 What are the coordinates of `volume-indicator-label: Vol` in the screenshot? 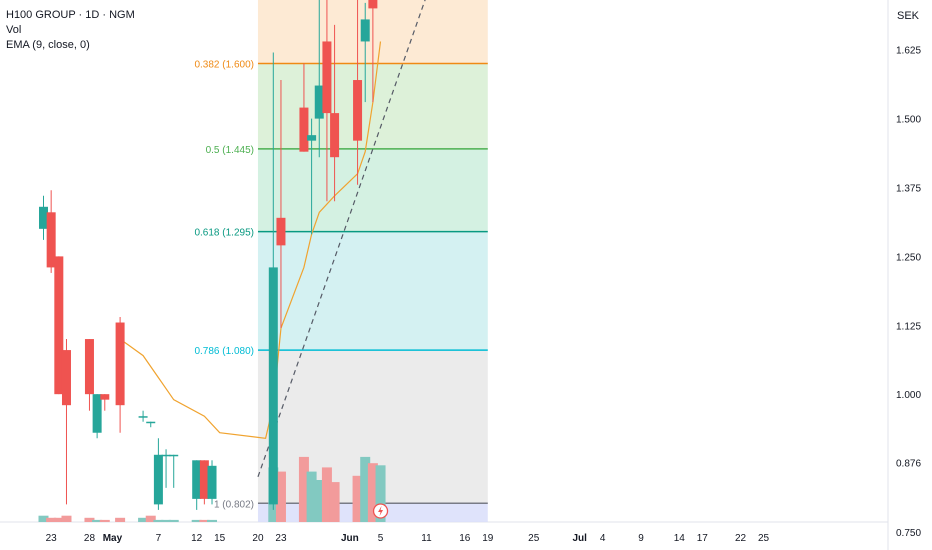 It's located at (14, 30).